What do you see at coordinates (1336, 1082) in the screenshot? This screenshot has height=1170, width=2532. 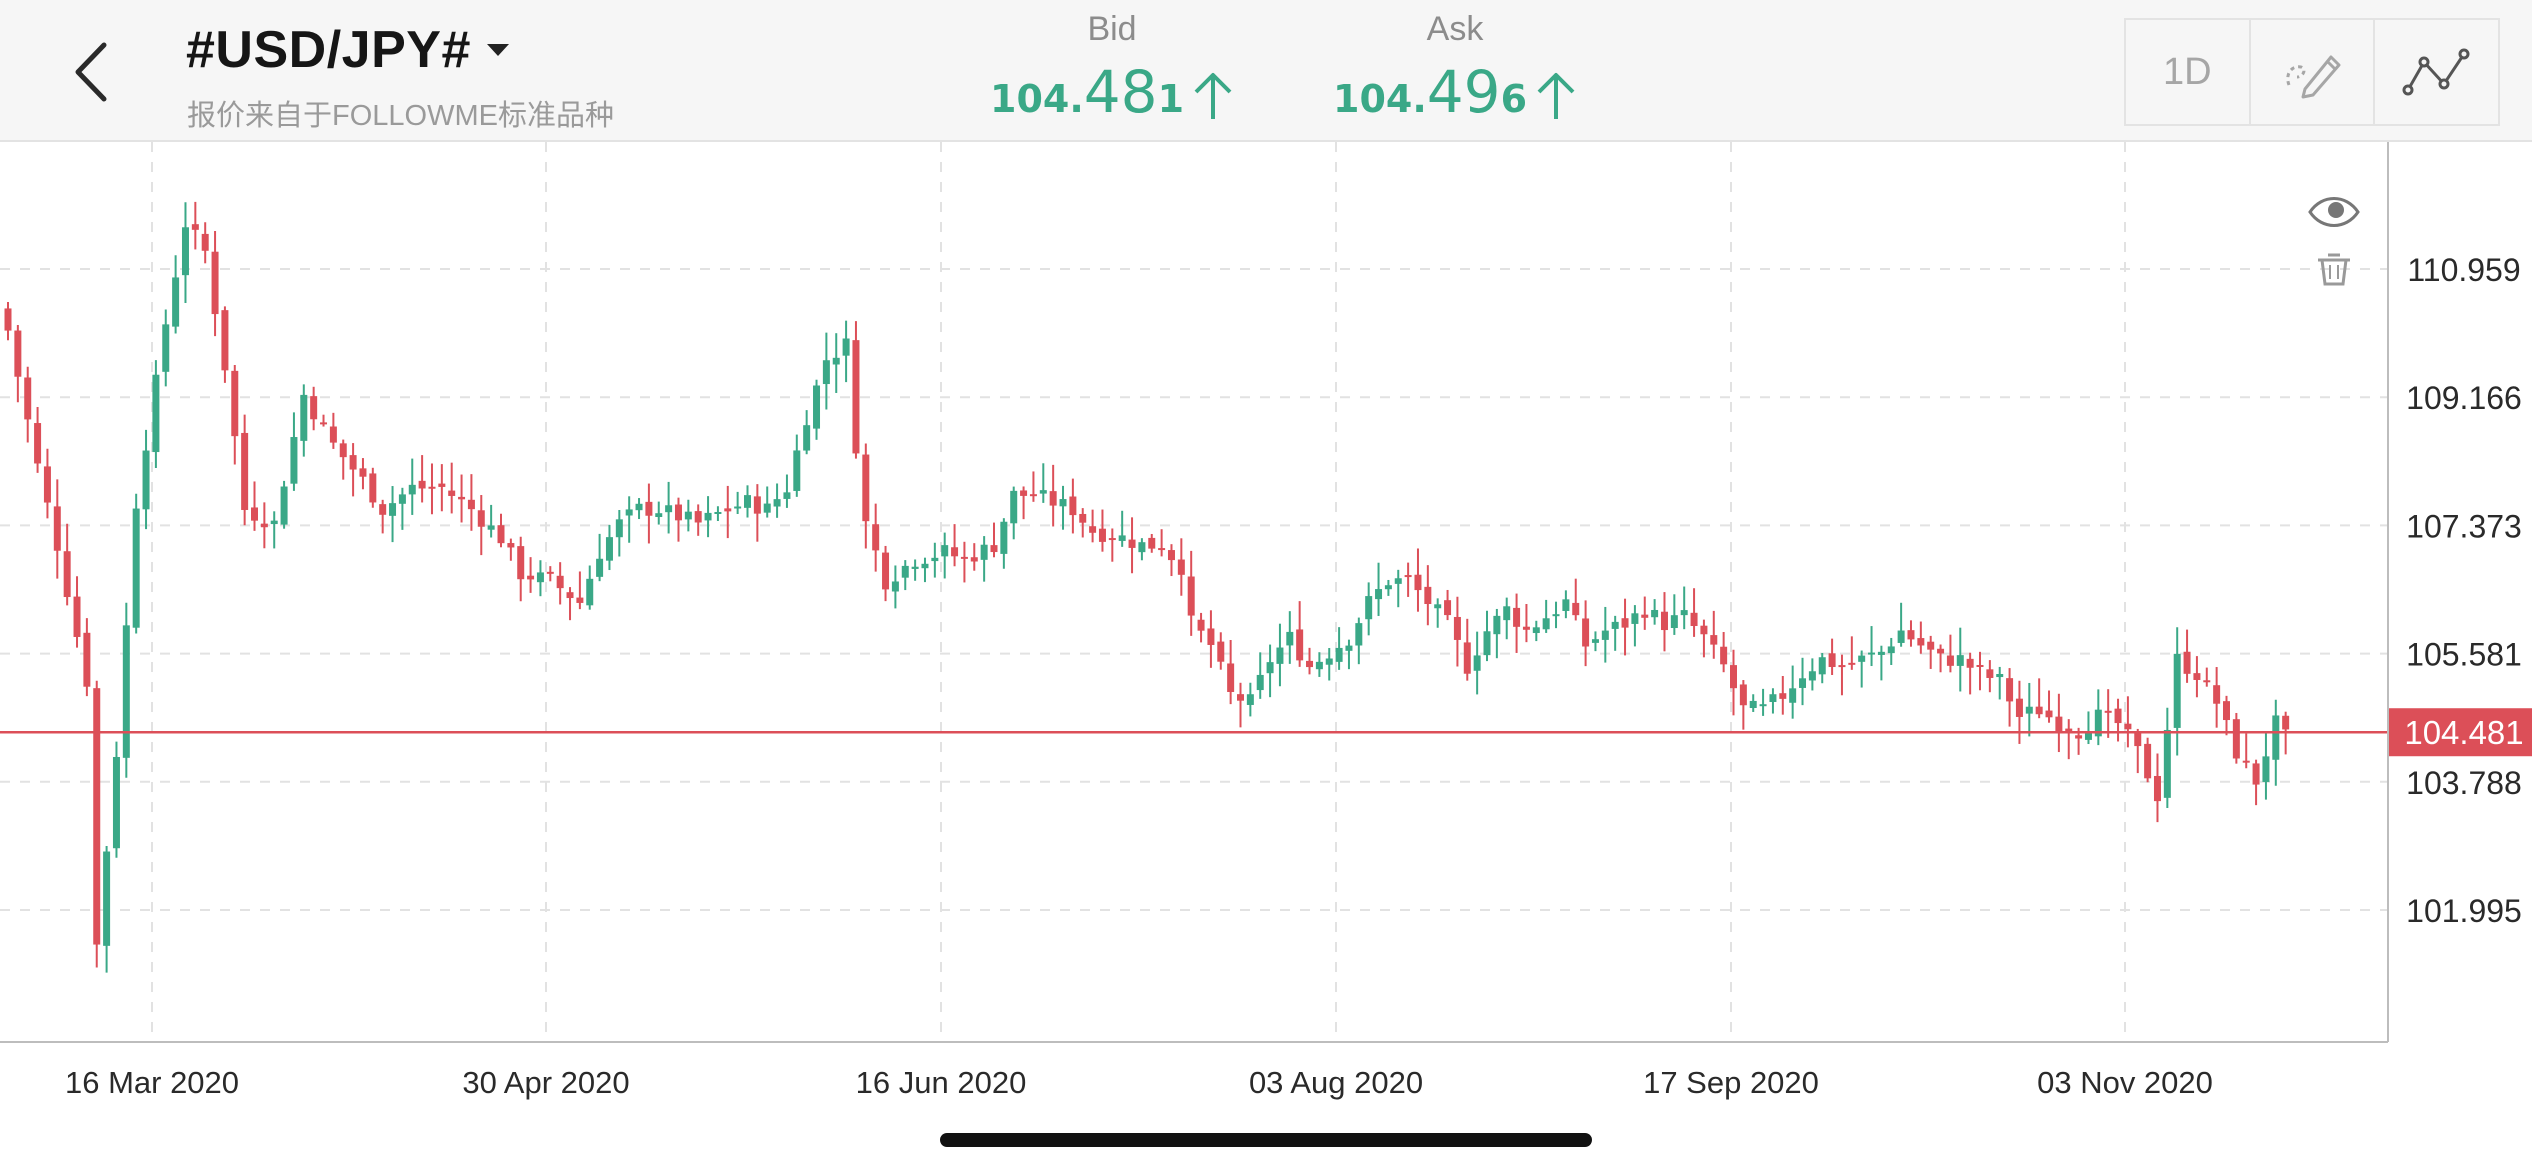 I see `x-tick-label: 03 Aug 2020` at bounding box center [1336, 1082].